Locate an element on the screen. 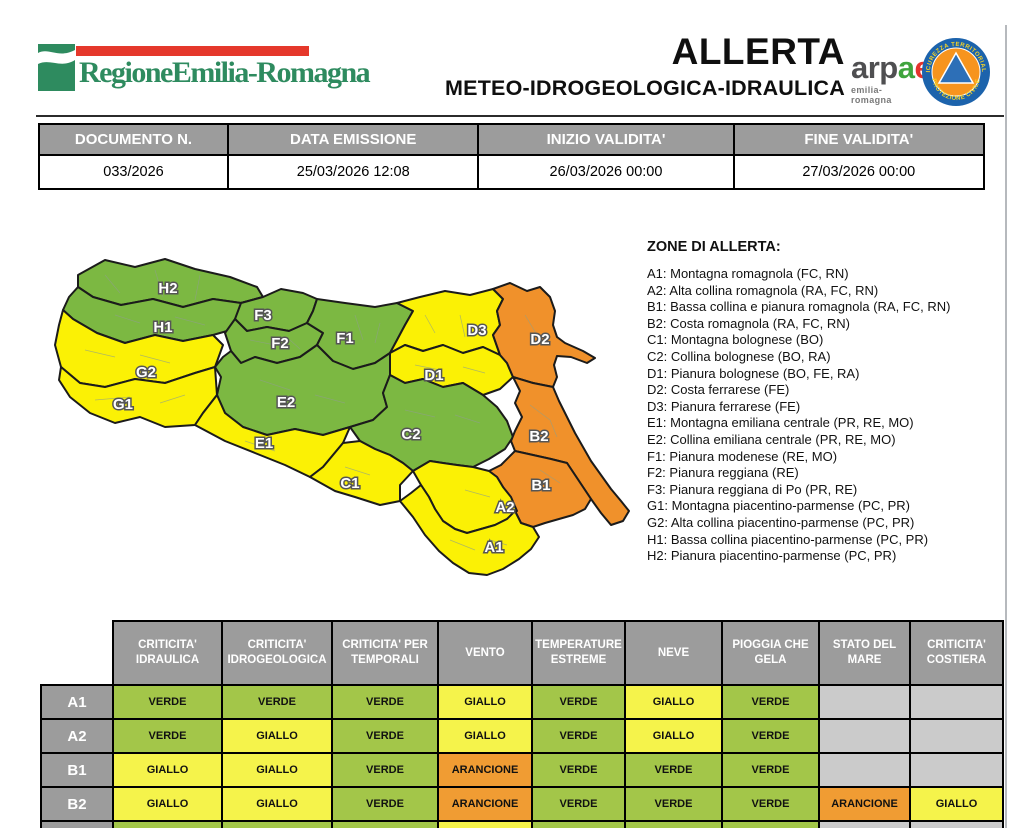 This screenshot has height=828, width=1024. legend-item: C1: Montagna bolognese (BO) is located at coordinates (735, 340).